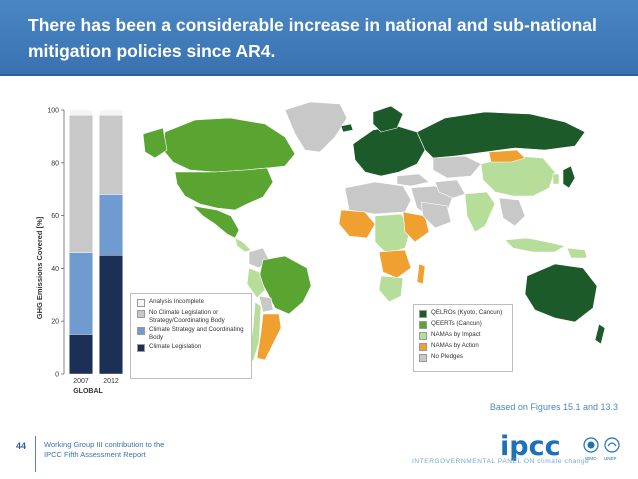 This screenshot has width=638, height=479. I want to click on legend-label: No Pledges, so click(447, 356).